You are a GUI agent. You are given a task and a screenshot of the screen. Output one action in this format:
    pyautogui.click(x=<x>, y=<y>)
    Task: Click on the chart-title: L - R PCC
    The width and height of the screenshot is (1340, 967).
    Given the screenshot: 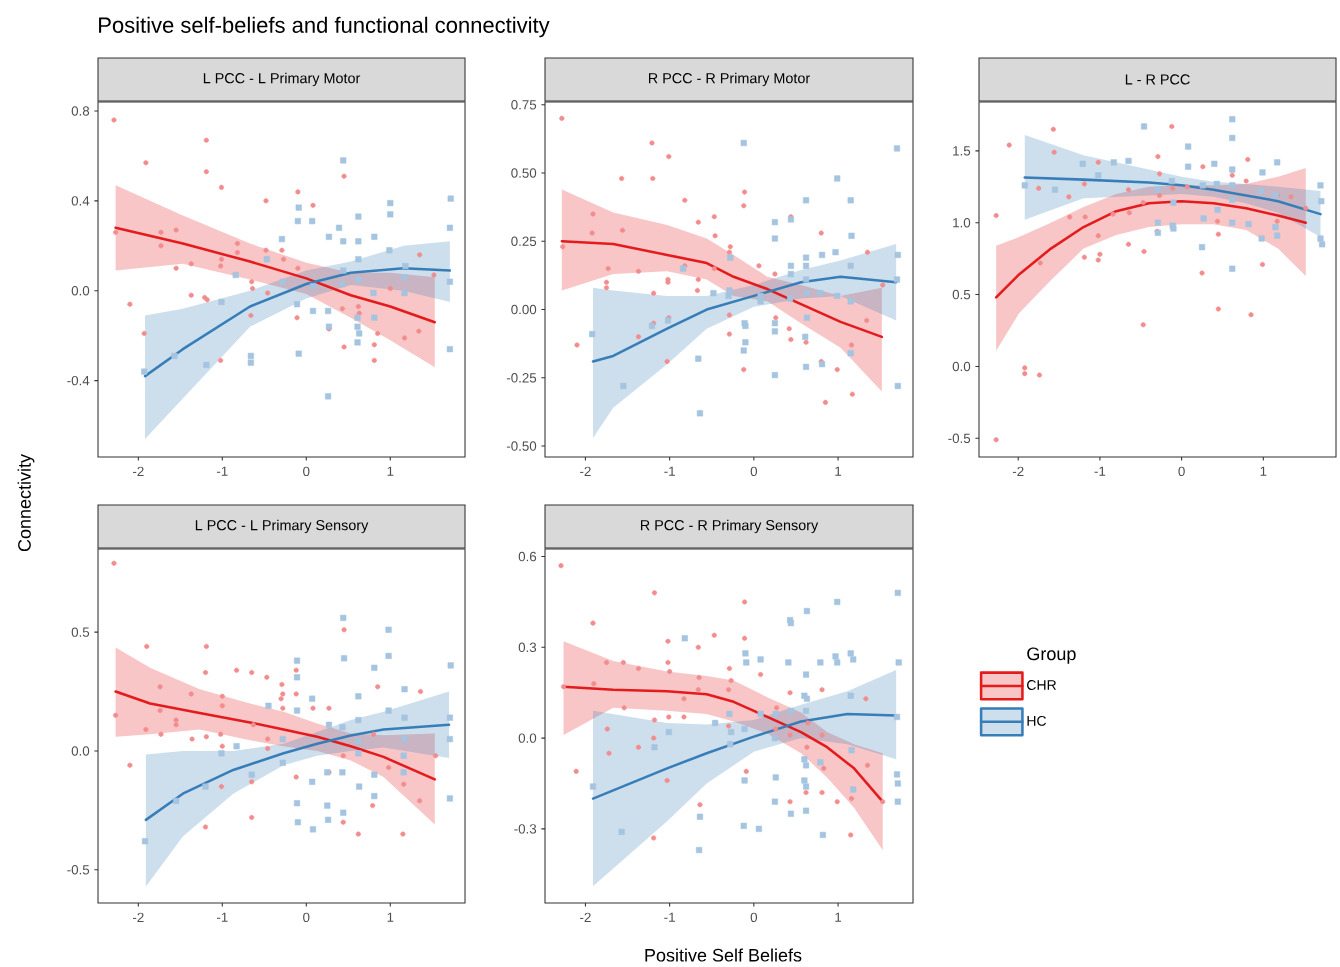 What is the action you would take?
    pyautogui.click(x=1157, y=79)
    